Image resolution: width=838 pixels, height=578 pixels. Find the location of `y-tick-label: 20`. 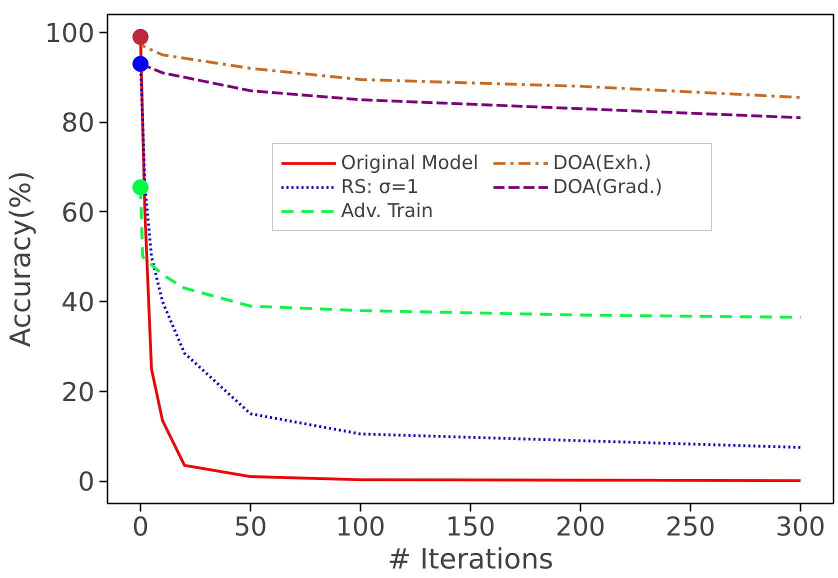

y-tick-label: 20 is located at coordinates (78, 393).